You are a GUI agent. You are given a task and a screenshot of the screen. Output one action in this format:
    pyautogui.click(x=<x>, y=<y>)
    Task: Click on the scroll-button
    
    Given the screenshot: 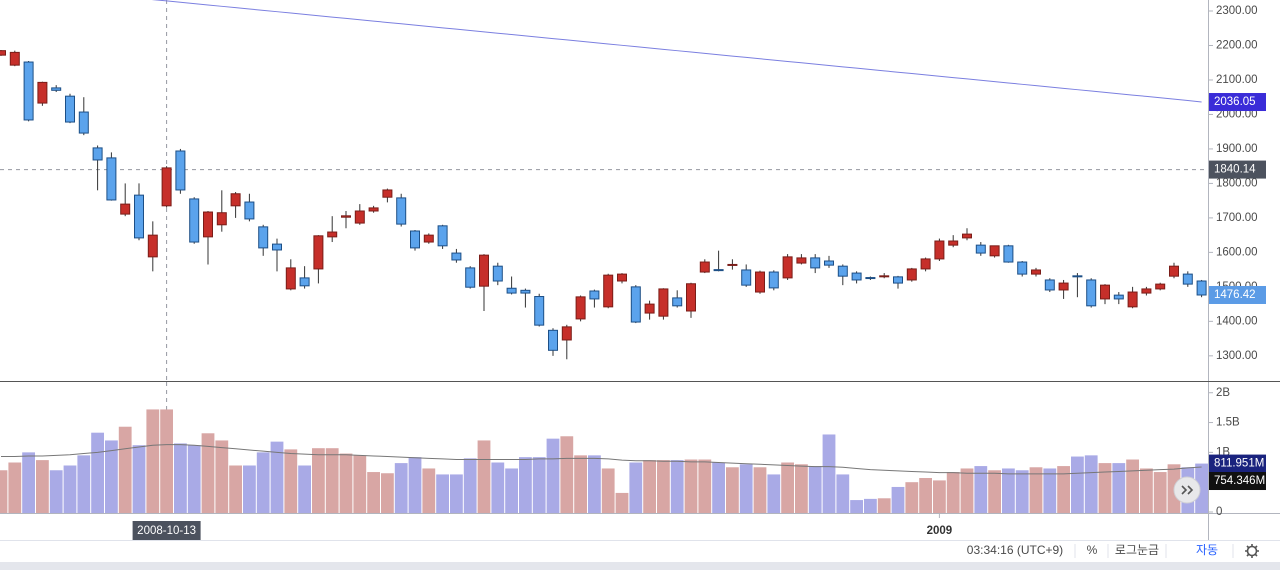 What is the action you would take?
    pyautogui.click(x=1187, y=490)
    